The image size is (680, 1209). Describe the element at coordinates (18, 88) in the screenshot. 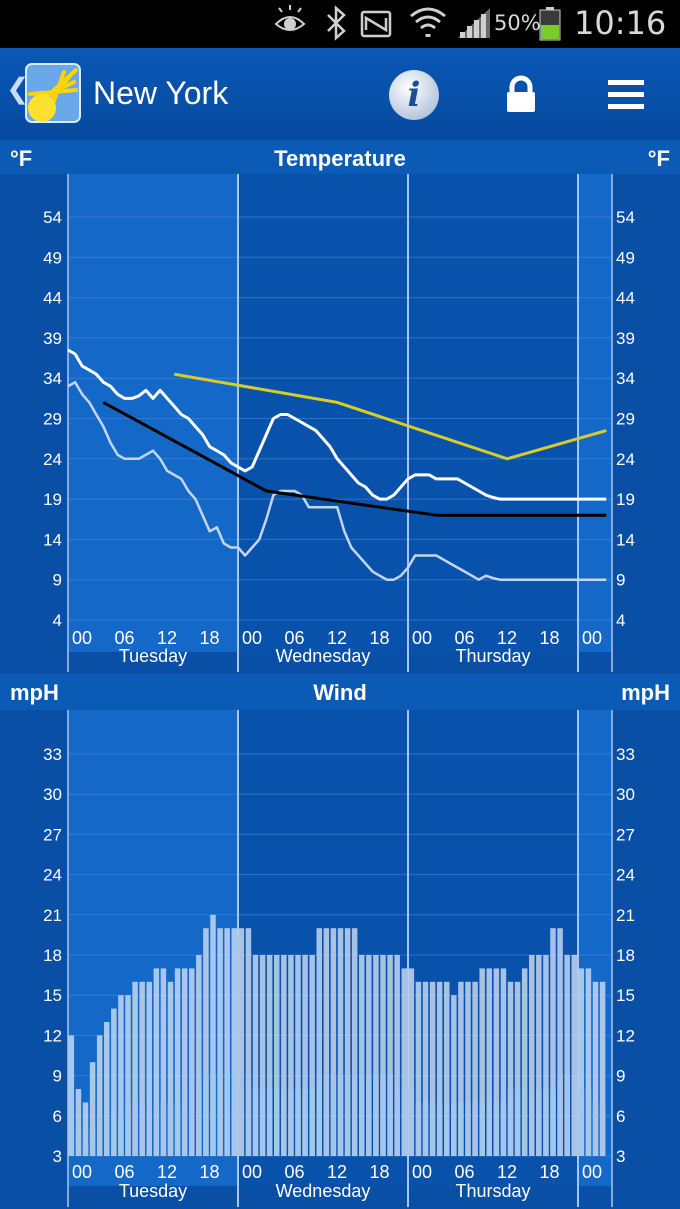

I see `chevron-left-icon: ❮` at that location.